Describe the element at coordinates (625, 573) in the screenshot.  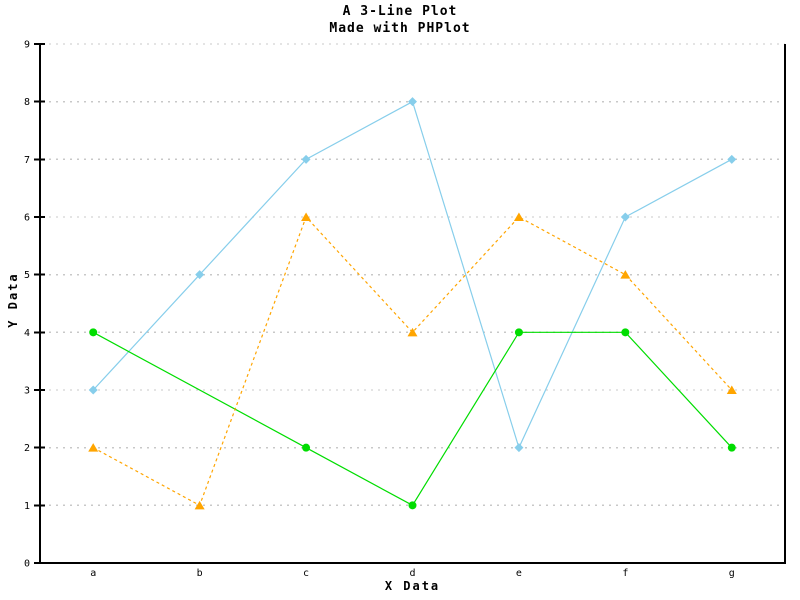
I see `x-tick-label: f` at that location.